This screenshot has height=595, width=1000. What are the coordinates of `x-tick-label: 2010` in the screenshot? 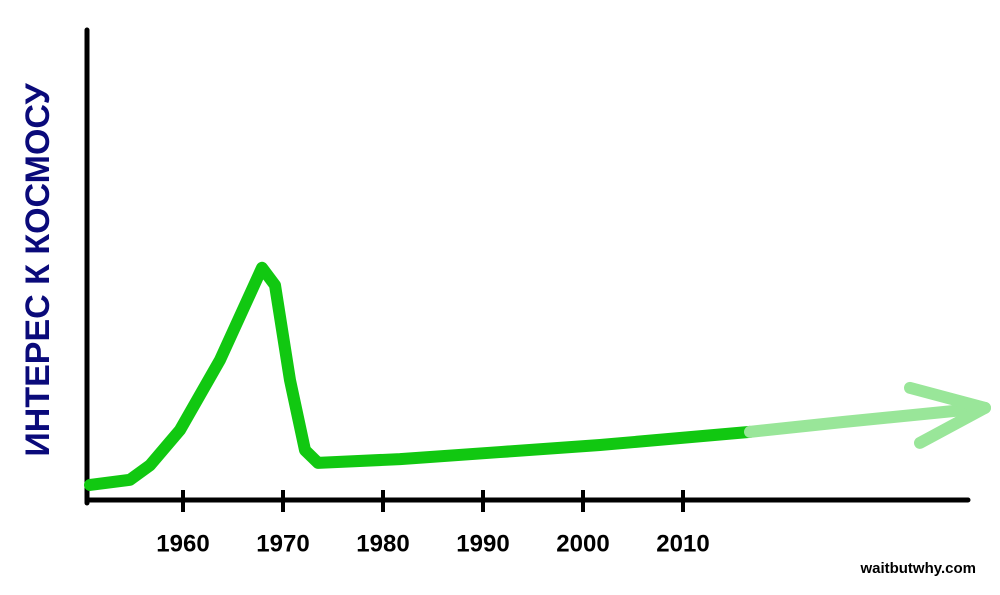 It's located at (682, 543).